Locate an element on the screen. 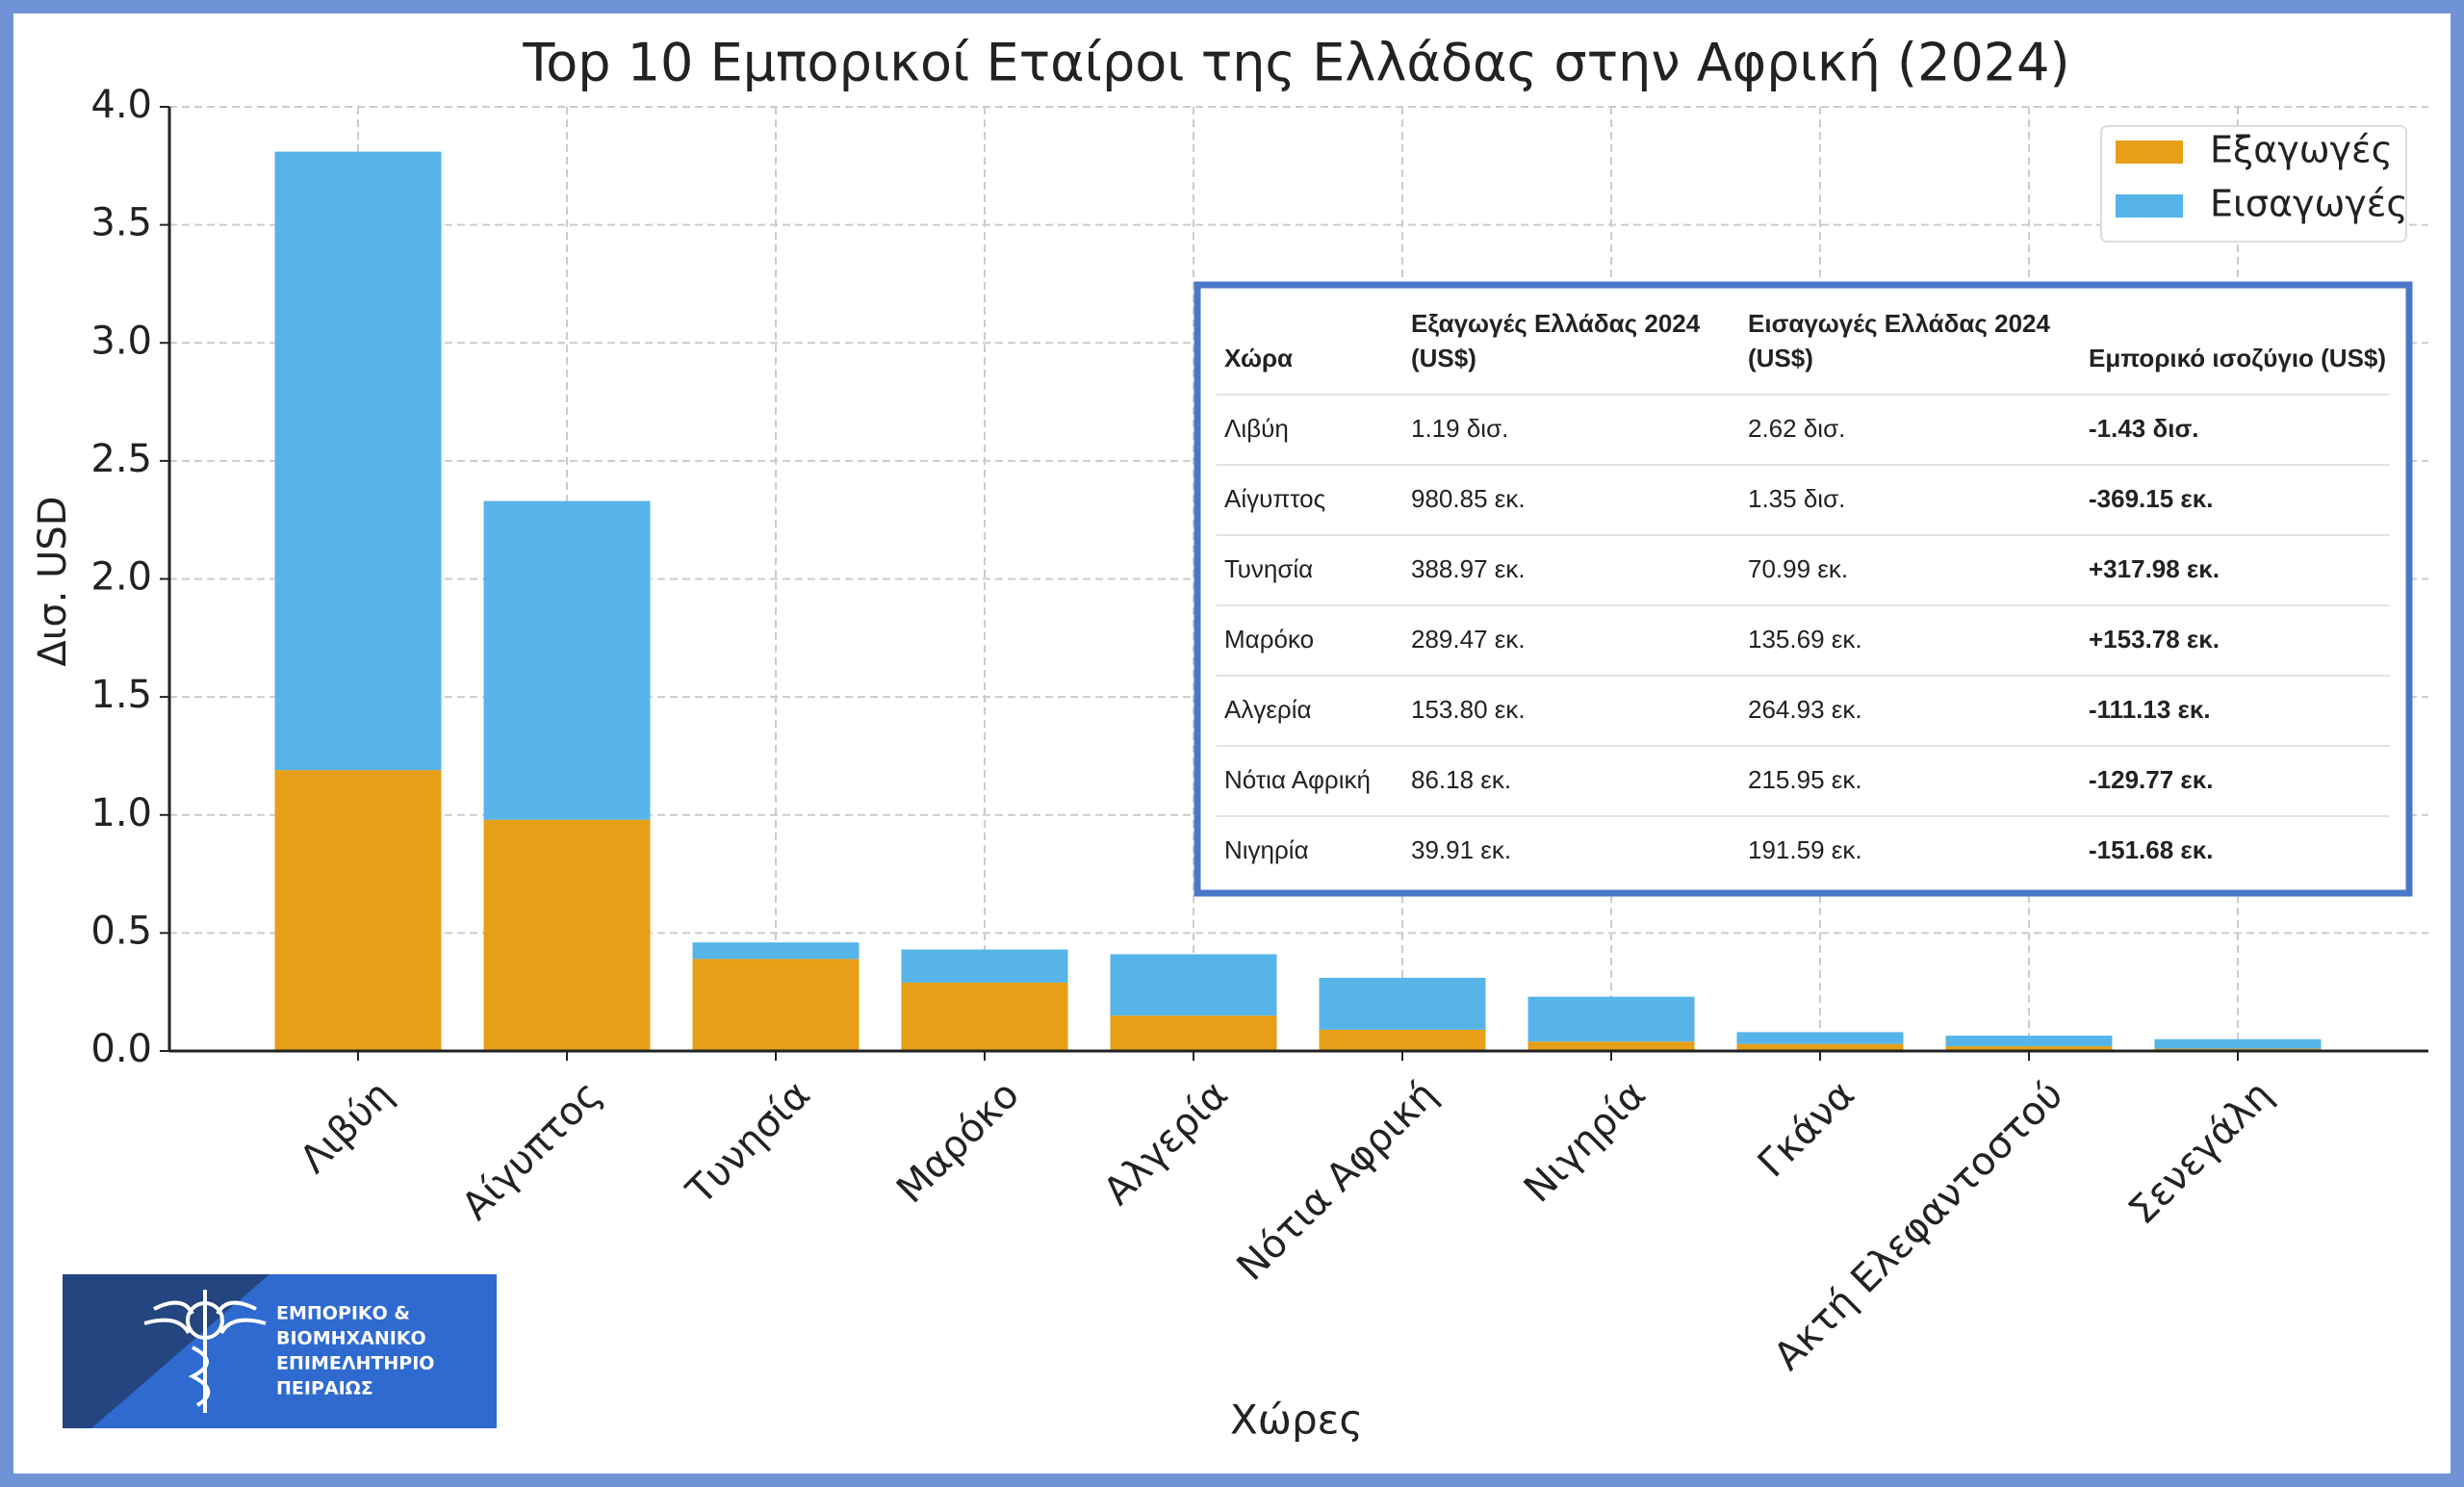 This screenshot has width=2464, height=1487. y-tick-label: 3.5 is located at coordinates (121, 223).